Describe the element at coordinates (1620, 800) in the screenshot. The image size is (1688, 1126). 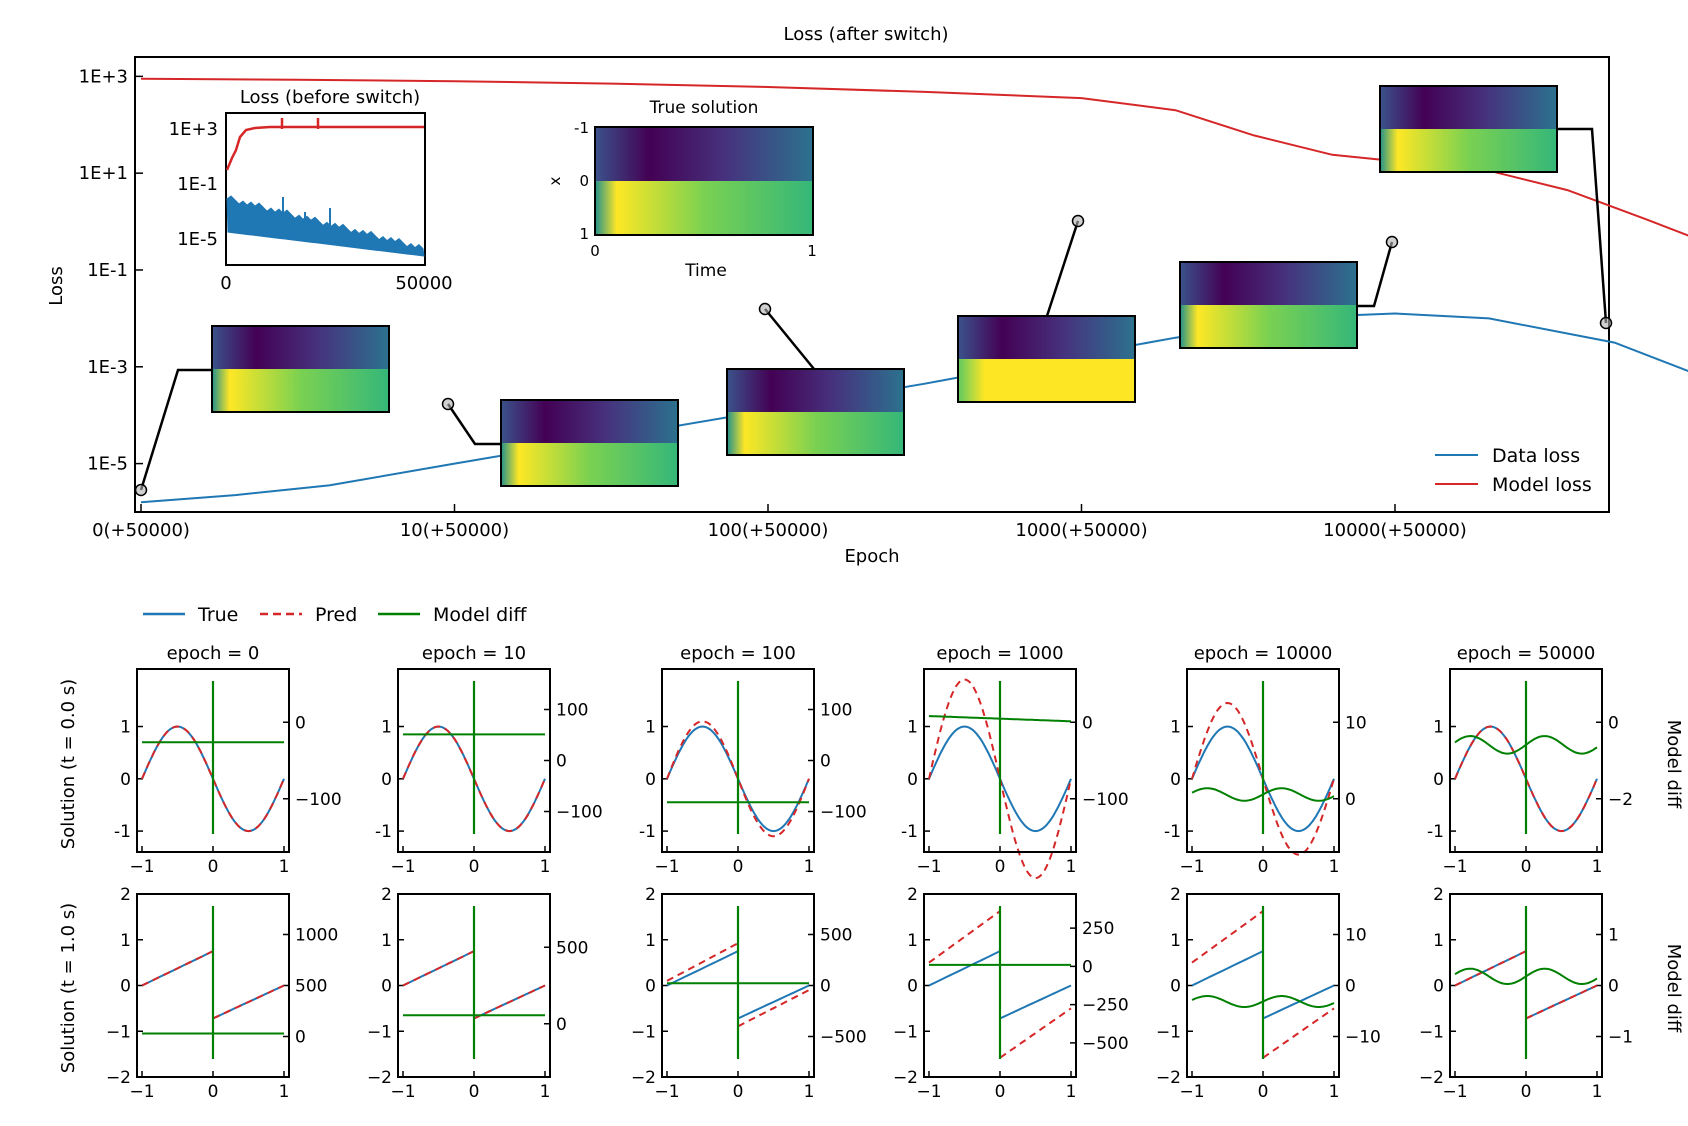
I see `panel-y2tick-label: −2` at that location.